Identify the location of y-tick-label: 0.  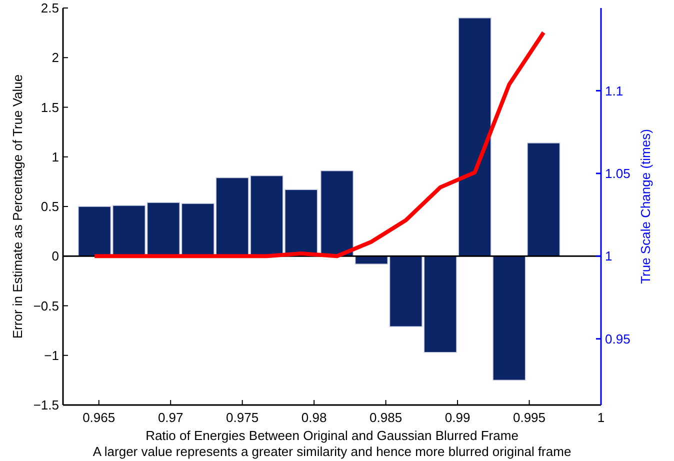
(55, 256).